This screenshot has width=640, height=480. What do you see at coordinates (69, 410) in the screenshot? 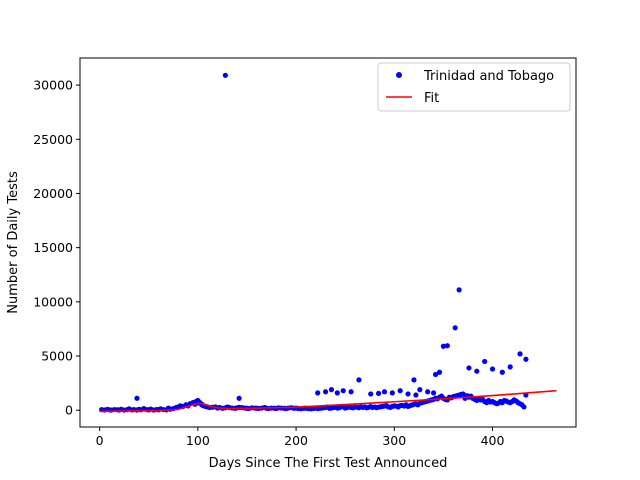
I see `y-tick-label: 0` at bounding box center [69, 410].